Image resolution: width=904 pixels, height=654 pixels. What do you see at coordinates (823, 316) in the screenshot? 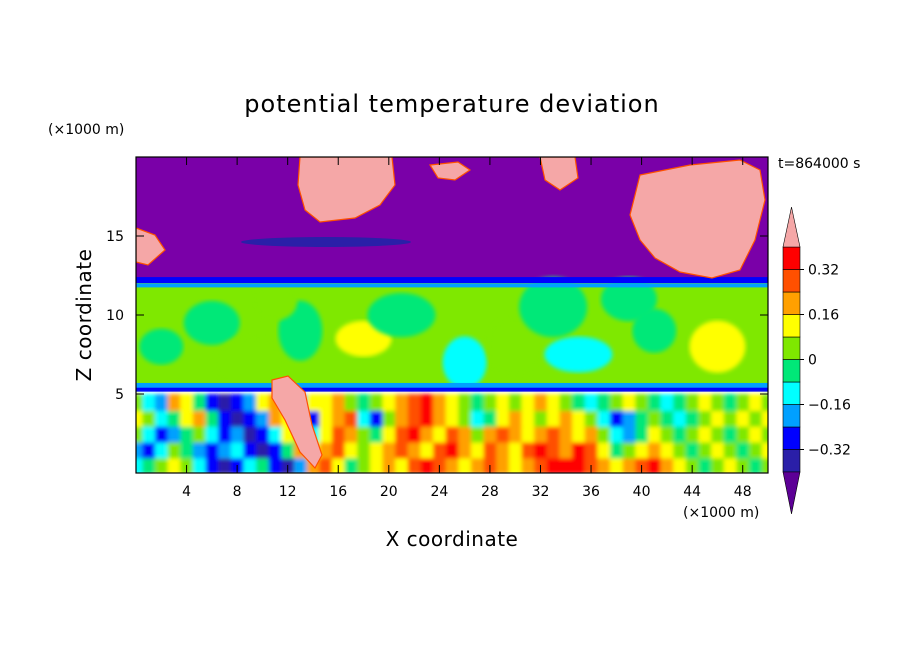
I see `colorbar-tick-label: 0.16` at bounding box center [823, 316].